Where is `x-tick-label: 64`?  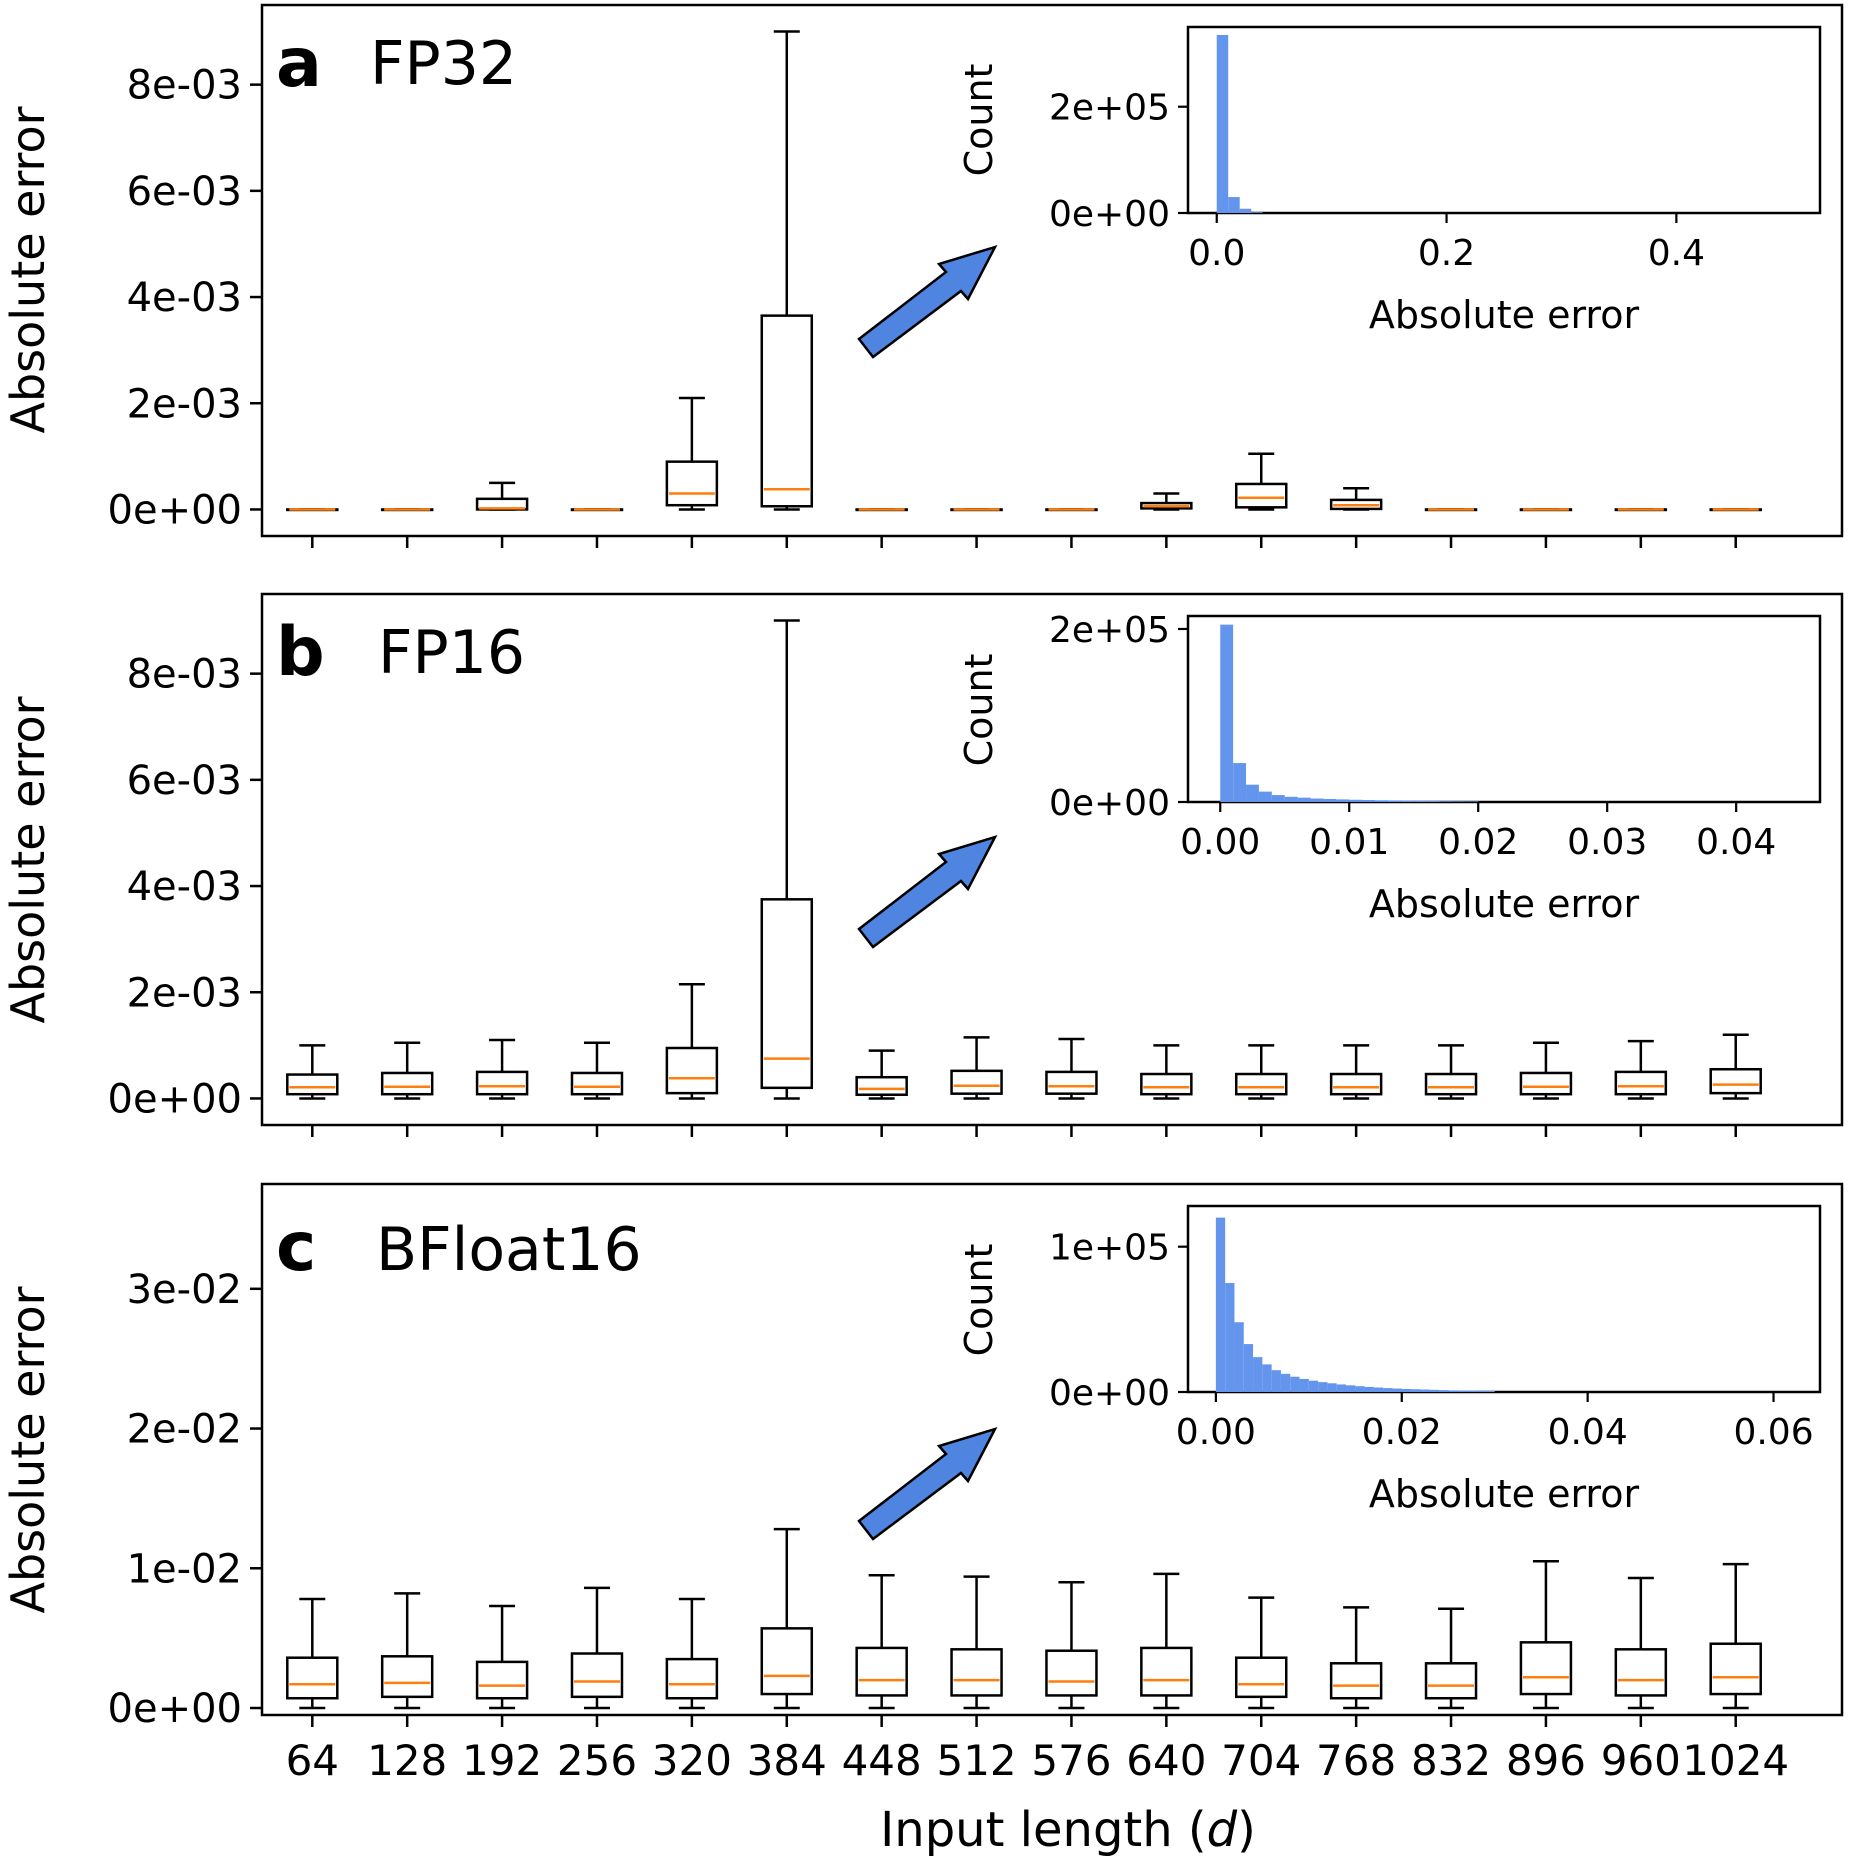
x-tick-label: 64 is located at coordinates (312, 1760).